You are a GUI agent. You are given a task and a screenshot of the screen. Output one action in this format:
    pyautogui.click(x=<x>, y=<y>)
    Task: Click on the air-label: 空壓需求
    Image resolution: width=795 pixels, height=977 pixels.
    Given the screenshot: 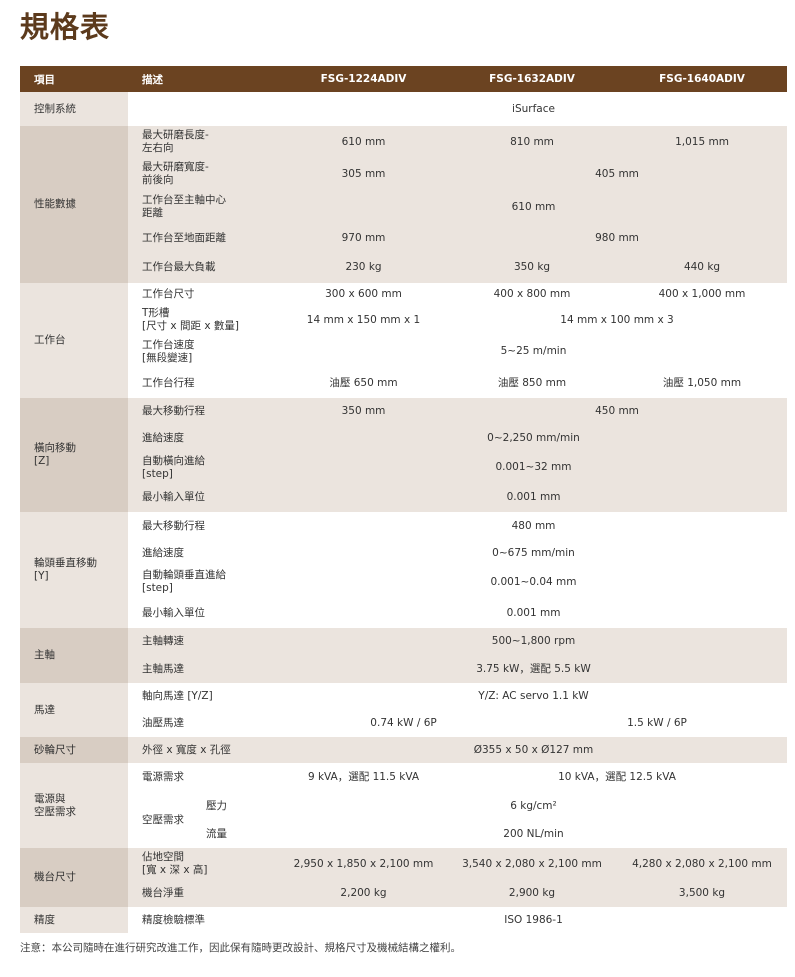 What is the action you would take?
    pyautogui.click(x=163, y=819)
    